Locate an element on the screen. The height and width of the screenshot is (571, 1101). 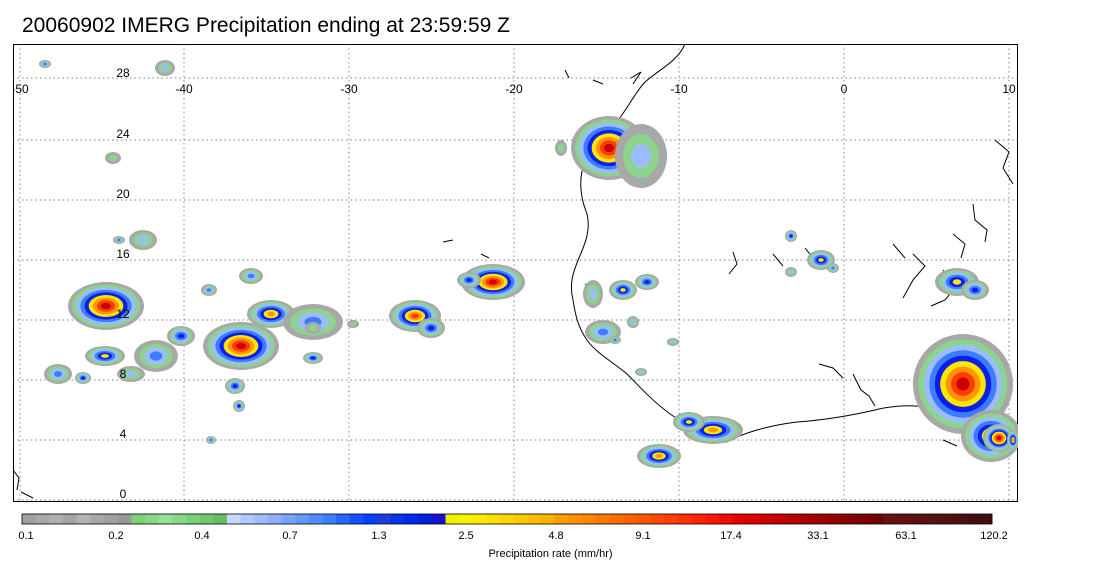
legend-tick-label: 33.1 is located at coordinates (817, 536).